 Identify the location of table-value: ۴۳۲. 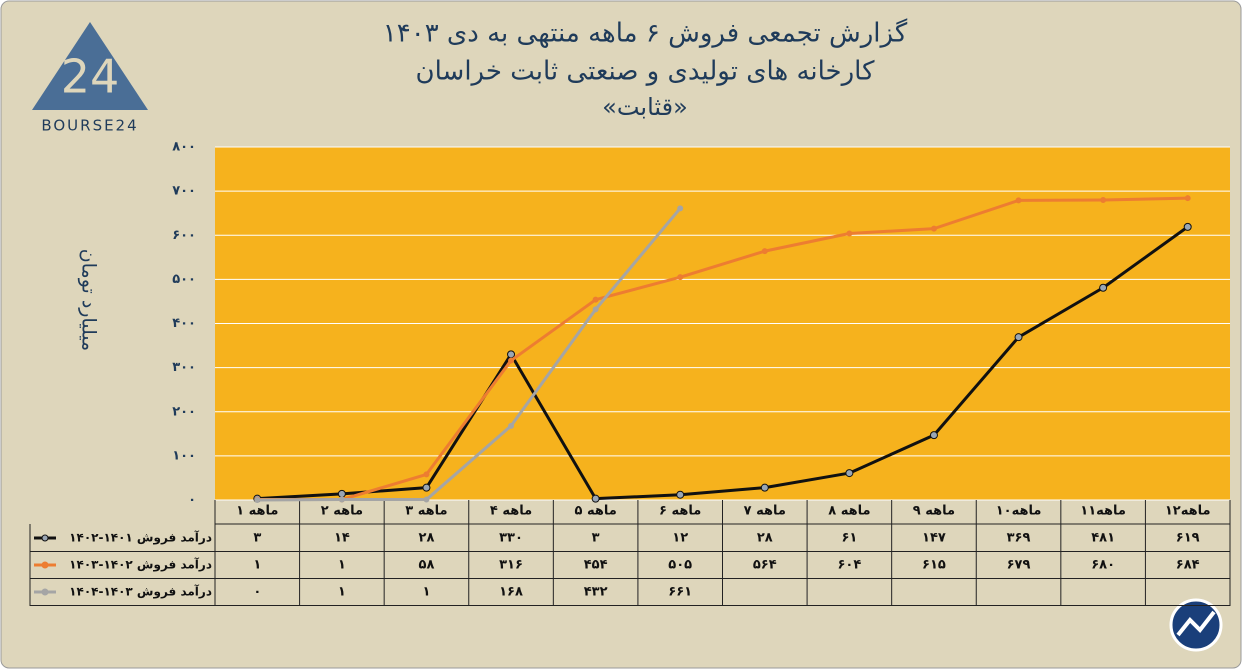
(596, 592).